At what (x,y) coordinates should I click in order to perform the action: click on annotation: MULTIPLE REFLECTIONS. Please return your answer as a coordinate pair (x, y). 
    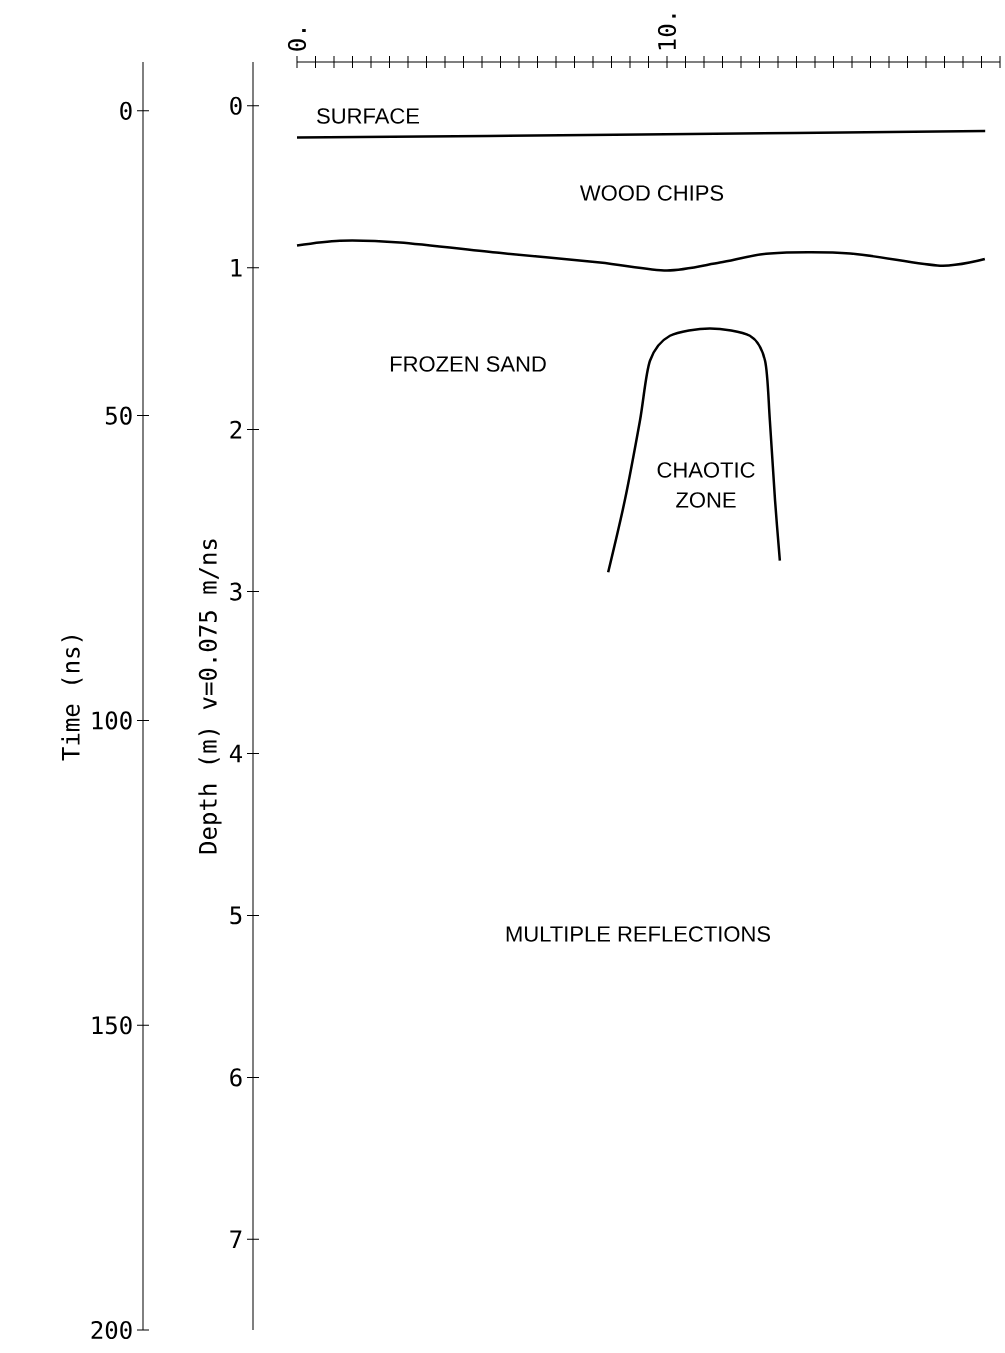
    Looking at the image, I should click on (638, 934).